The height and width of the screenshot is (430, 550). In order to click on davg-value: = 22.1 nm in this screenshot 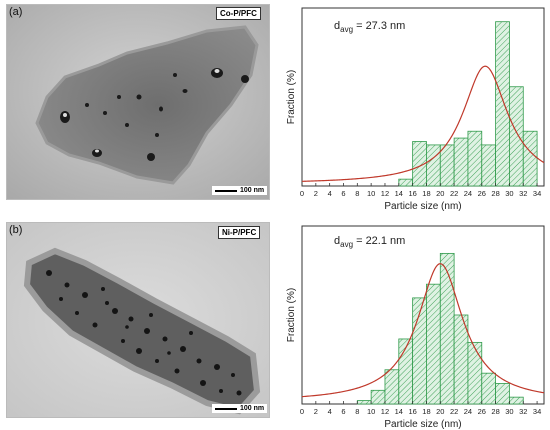, I will do `click(379, 241)`.